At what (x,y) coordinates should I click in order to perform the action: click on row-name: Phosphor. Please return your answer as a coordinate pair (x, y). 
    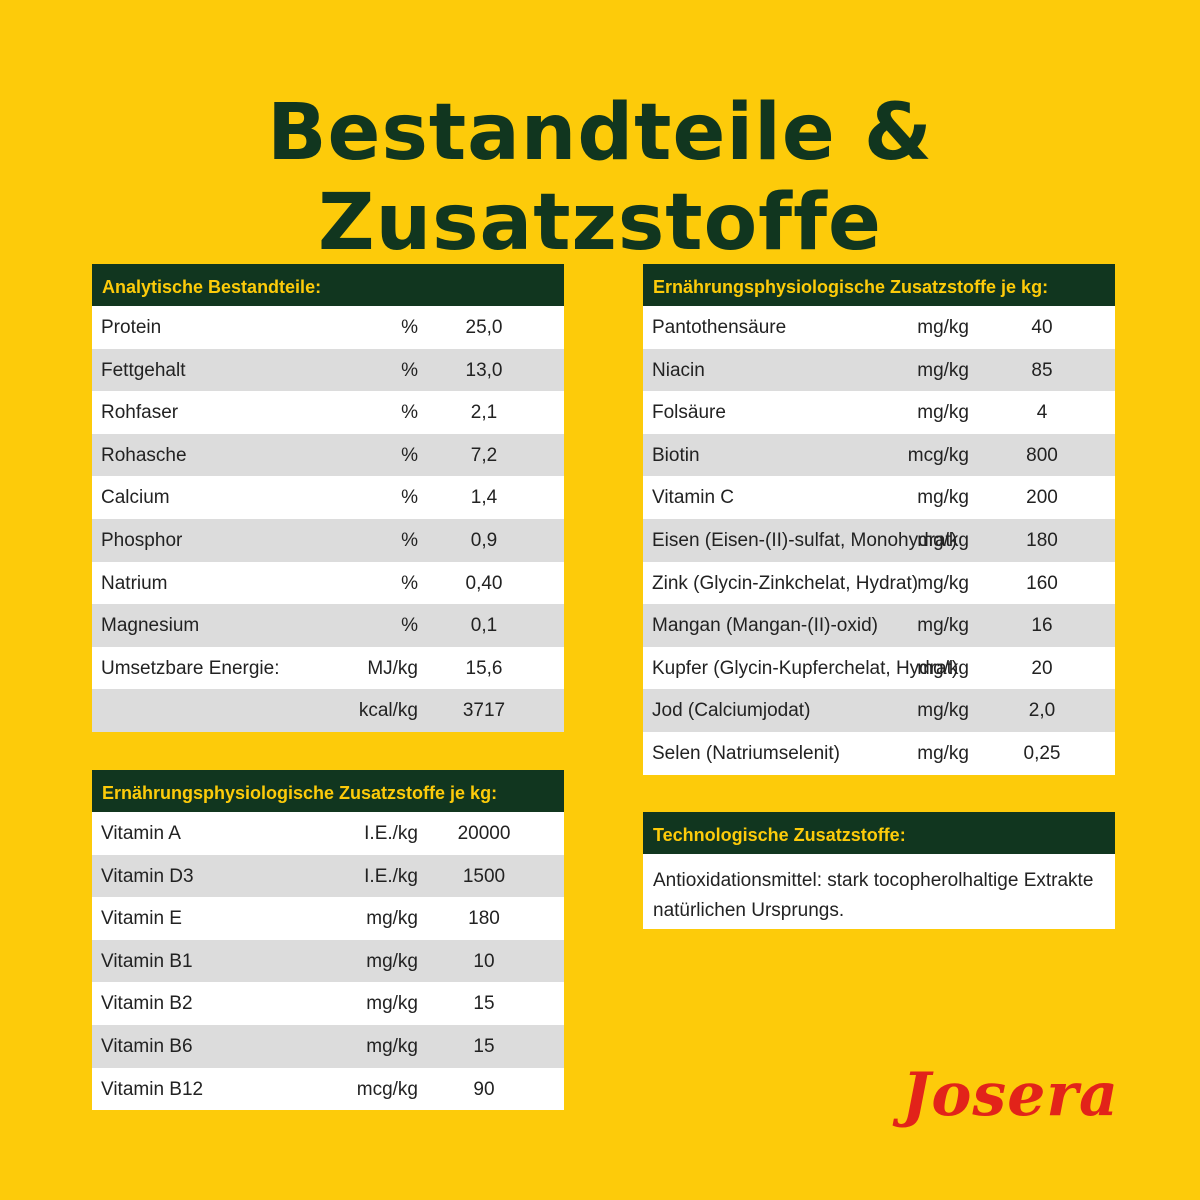
    Looking at the image, I should click on (142, 540).